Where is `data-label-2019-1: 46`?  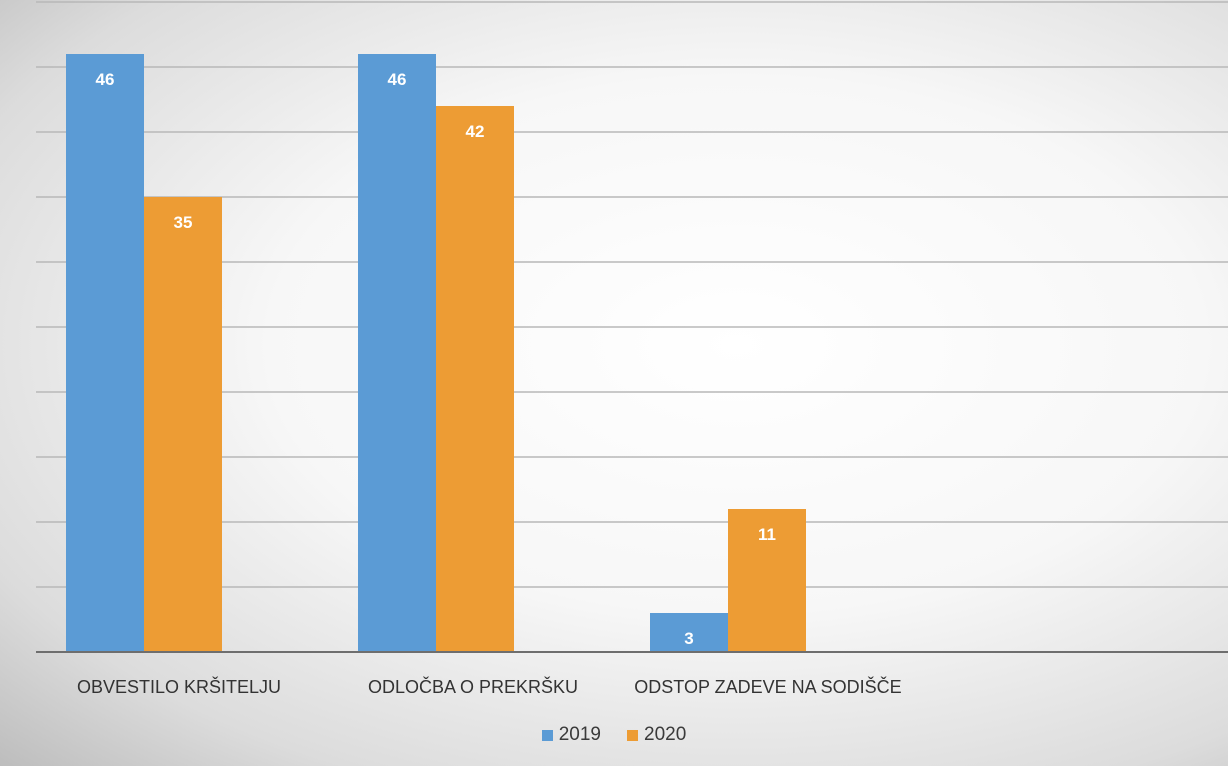
data-label-2019-1: 46 is located at coordinates (397, 79).